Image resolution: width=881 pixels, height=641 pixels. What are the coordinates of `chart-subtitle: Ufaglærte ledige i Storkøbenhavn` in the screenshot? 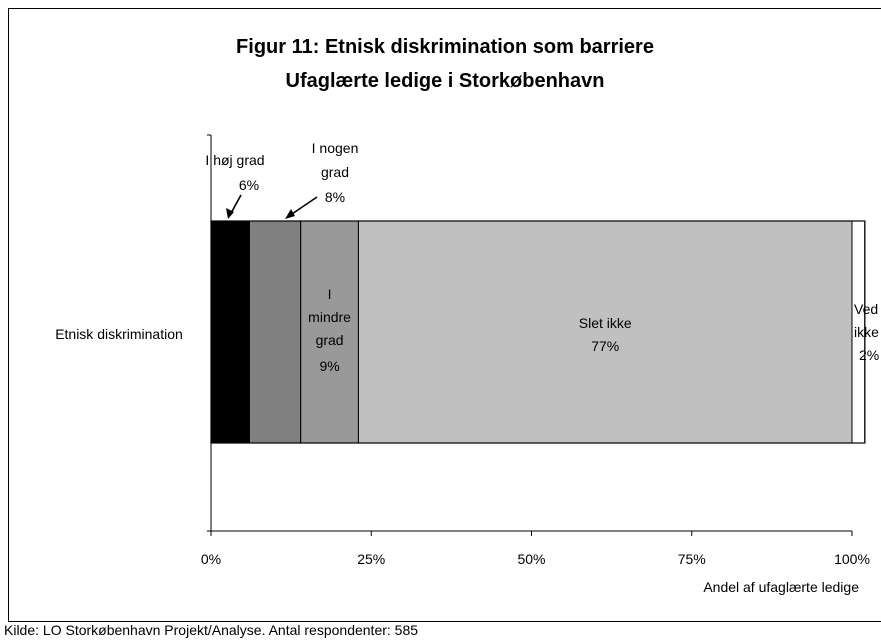 It's located at (445, 81).